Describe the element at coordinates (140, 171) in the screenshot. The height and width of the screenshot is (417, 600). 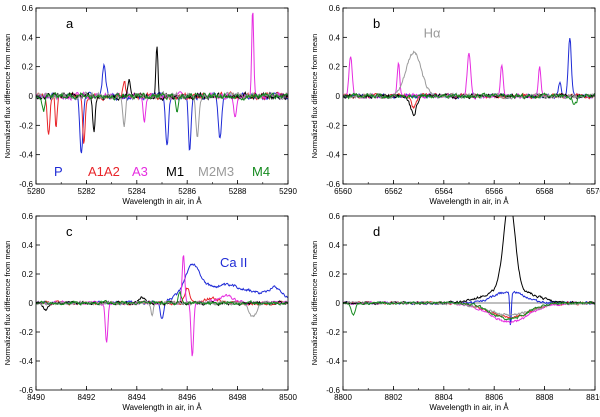
I see `legend-a3: A3` at that location.